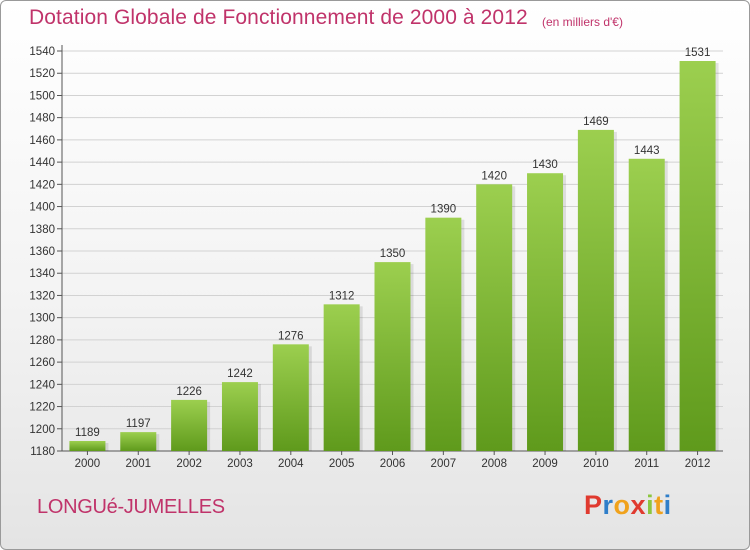 The height and width of the screenshot is (550, 750). I want to click on y-tick-label: 1280, so click(42, 341).